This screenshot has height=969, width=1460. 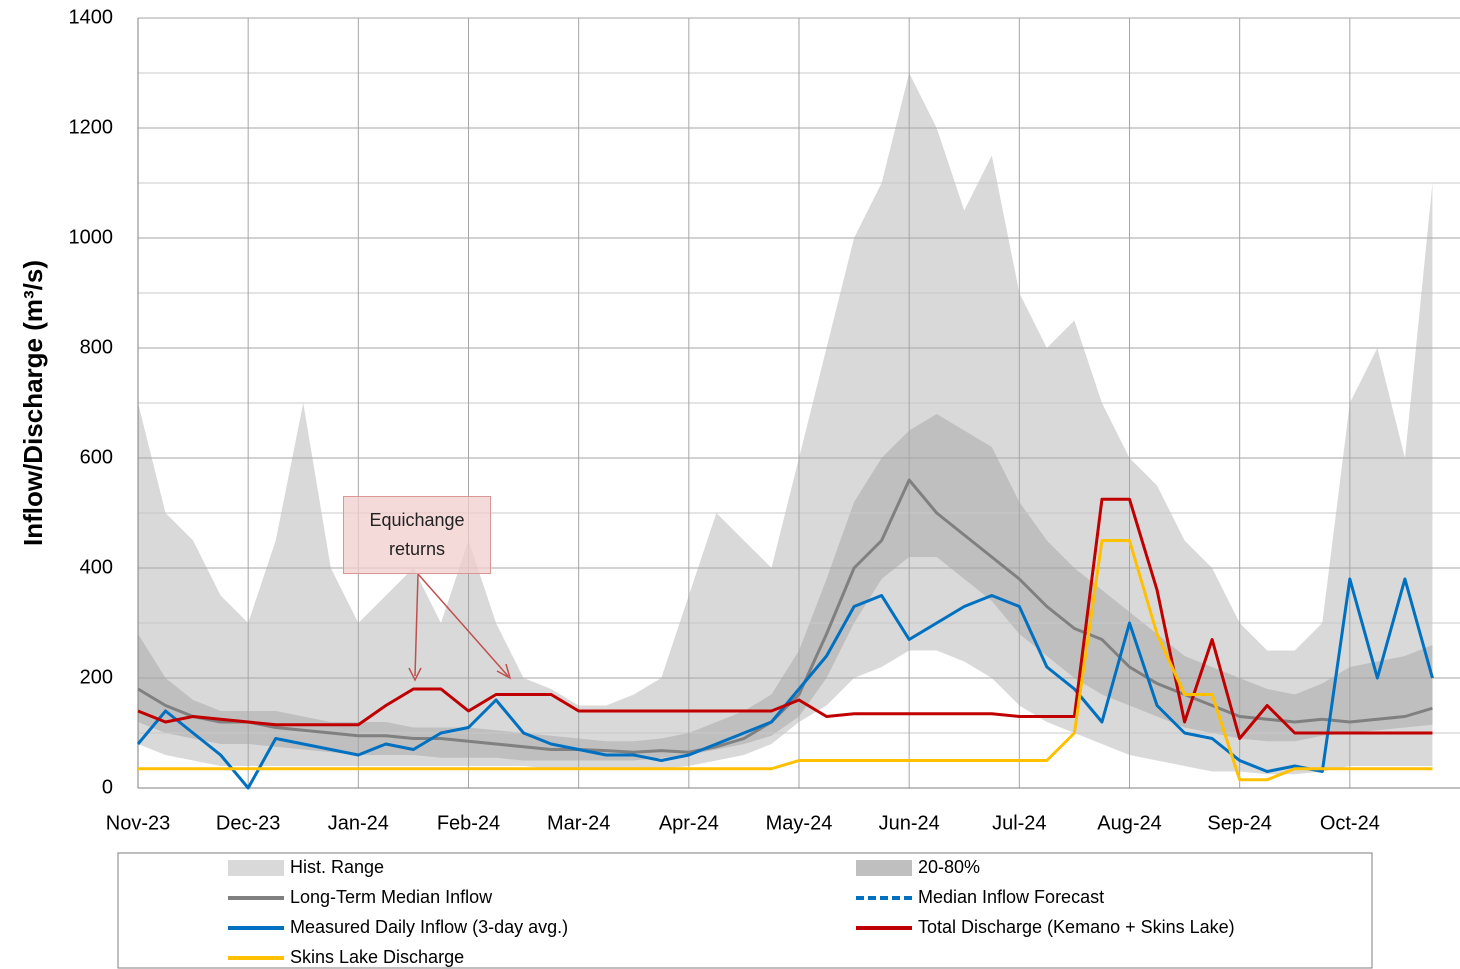 What do you see at coordinates (33, 403) in the screenshot?
I see `y-axis-label: Inflow/Discharge (m³/s)` at bounding box center [33, 403].